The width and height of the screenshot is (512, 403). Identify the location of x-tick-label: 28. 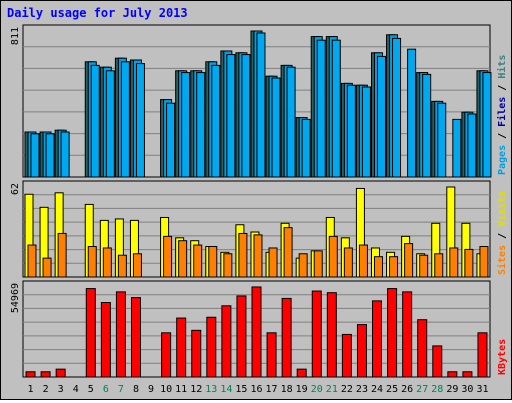
(437, 389).